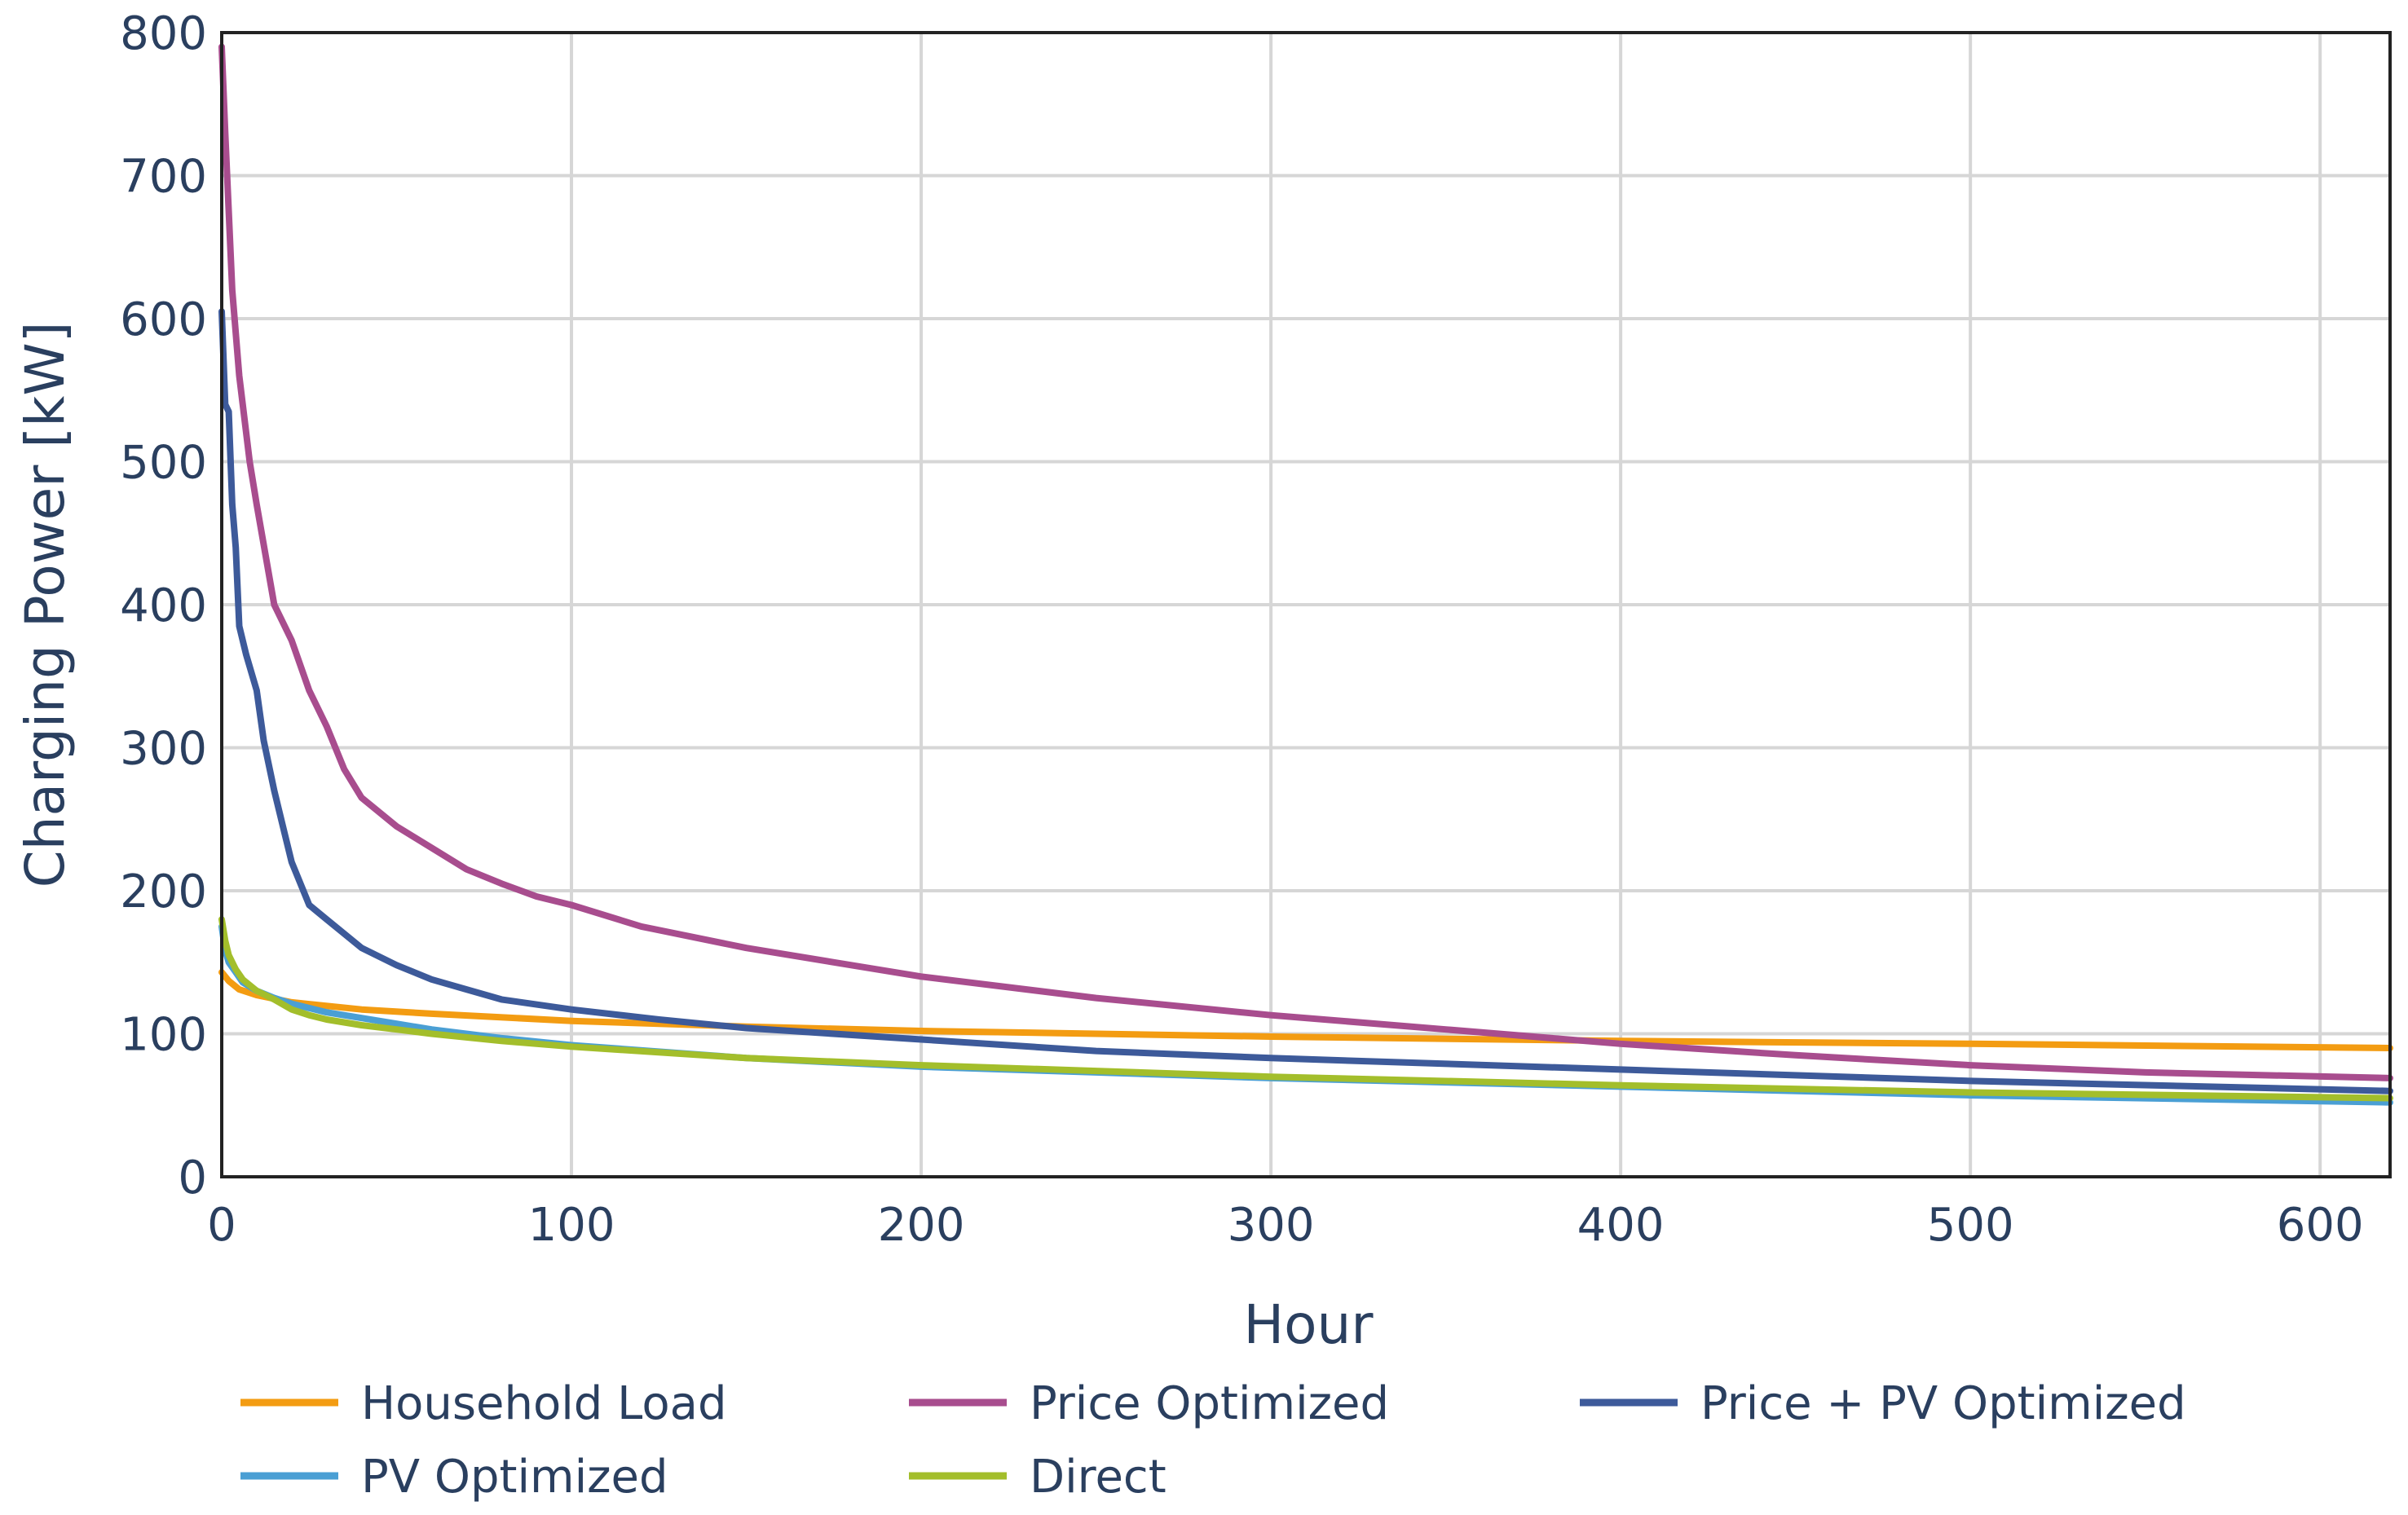 This screenshot has height=1515, width=2408. What do you see at coordinates (163, 463) in the screenshot?
I see `y-tick-label: 500` at bounding box center [163, 463].